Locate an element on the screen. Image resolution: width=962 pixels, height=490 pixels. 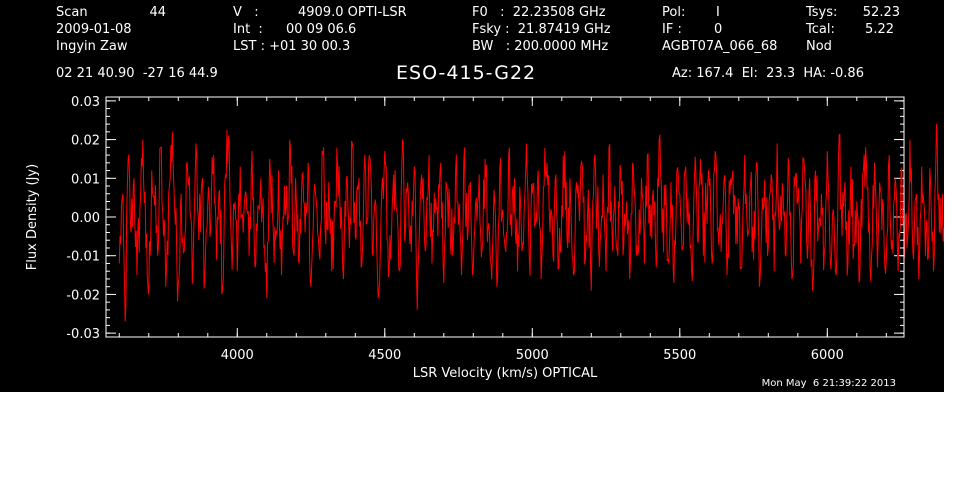
scan-label: Scan is located at coordinates (72, 12).